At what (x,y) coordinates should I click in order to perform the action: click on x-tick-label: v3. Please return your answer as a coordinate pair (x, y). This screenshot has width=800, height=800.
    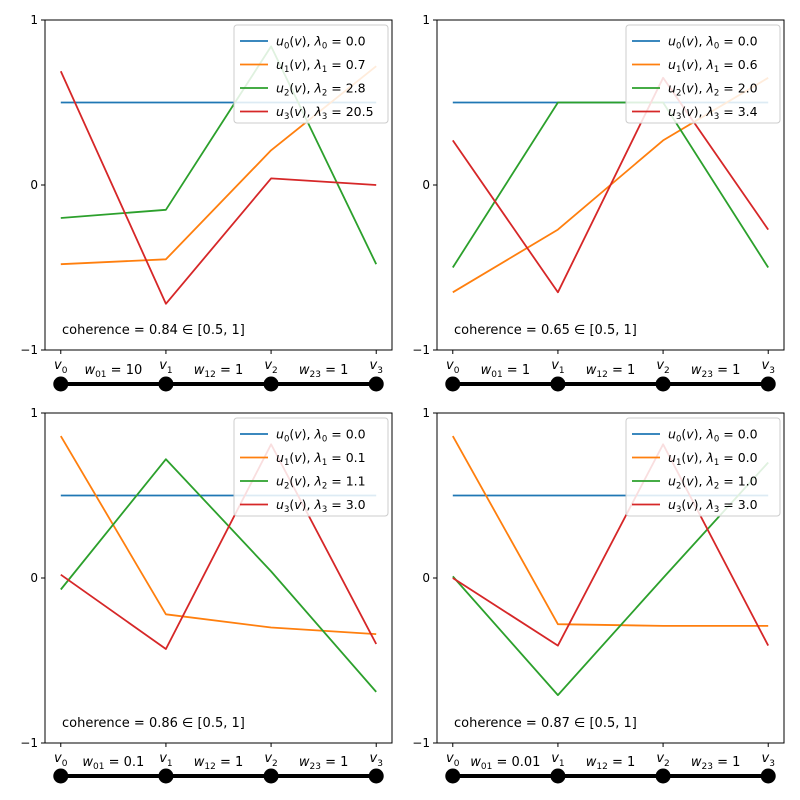
    Looking at the image, I should click on (376, 760).